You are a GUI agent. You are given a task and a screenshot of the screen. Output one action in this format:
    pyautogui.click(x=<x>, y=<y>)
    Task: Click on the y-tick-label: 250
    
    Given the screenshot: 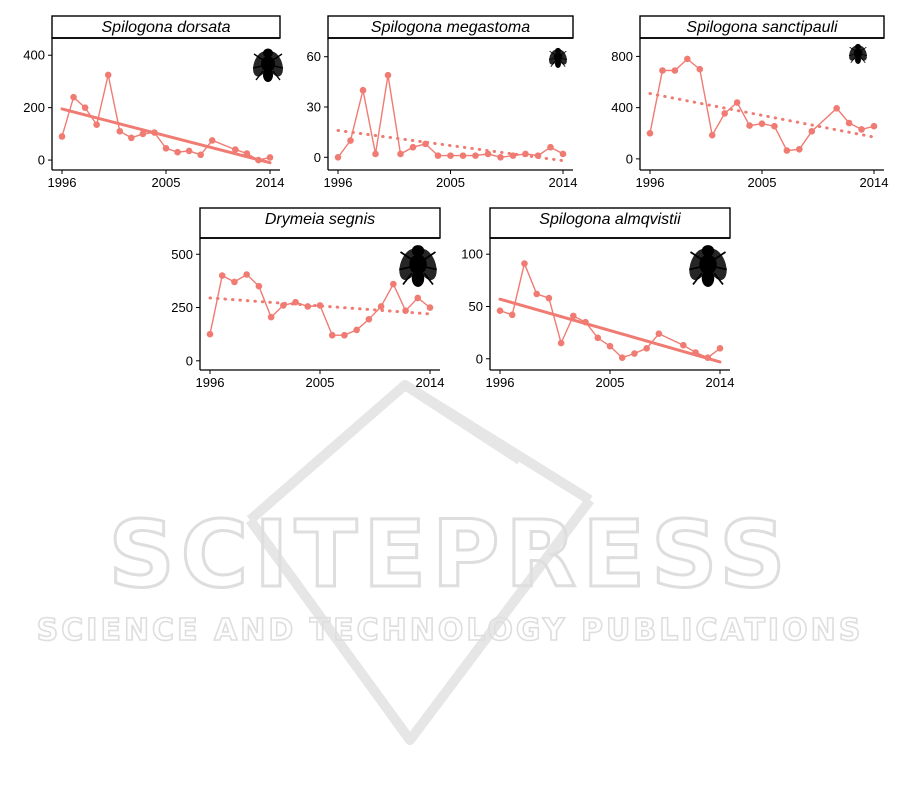 What is the action you would take?
    pyautogui.click(x=182, y=307)
    